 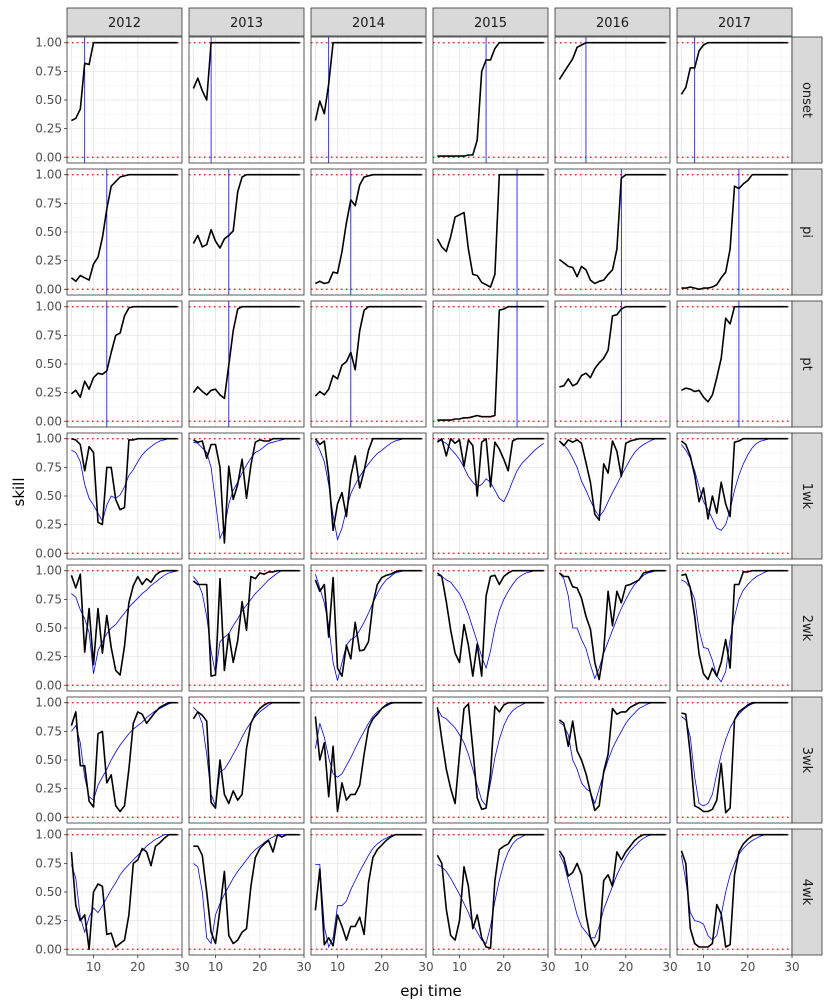 I want to click on row-strip-label: 4wk, so click(x=806, y=892).